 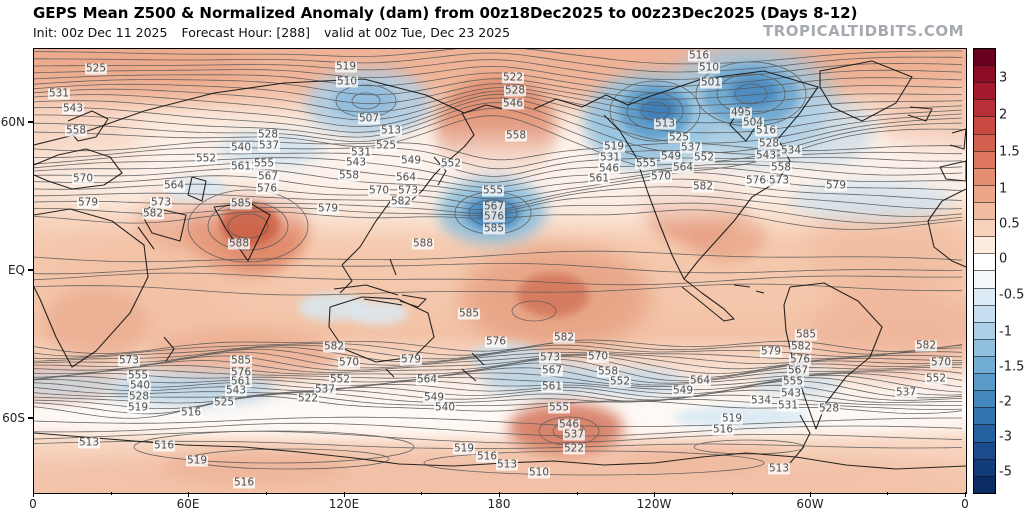 I want to click on colorbar-tick-label: -0.5, so click(x=1011, y=295).